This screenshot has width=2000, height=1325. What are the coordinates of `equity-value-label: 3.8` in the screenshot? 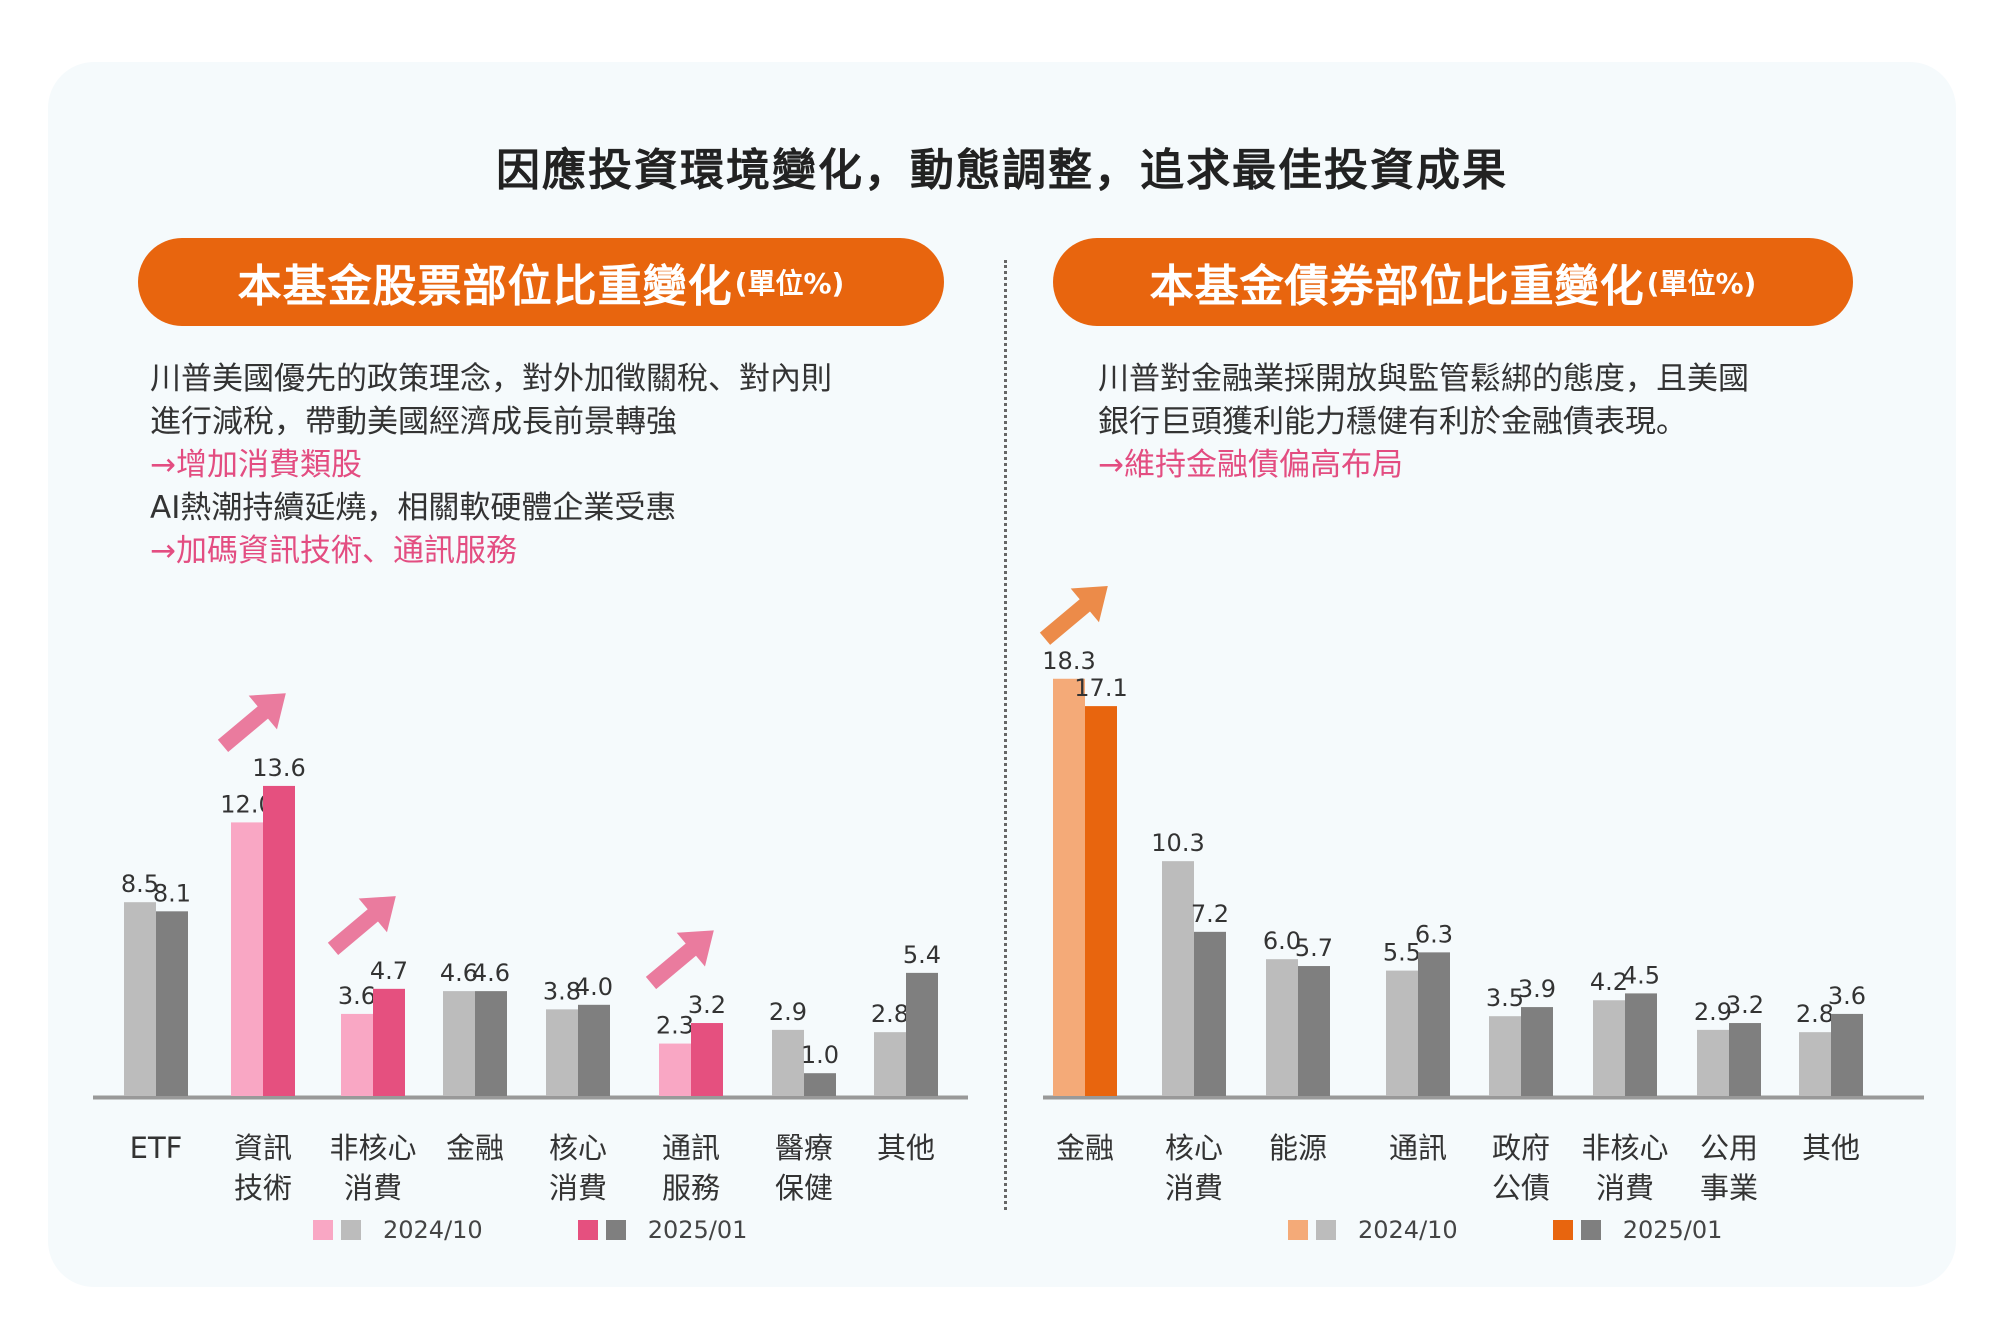 It's located at (562, 991).